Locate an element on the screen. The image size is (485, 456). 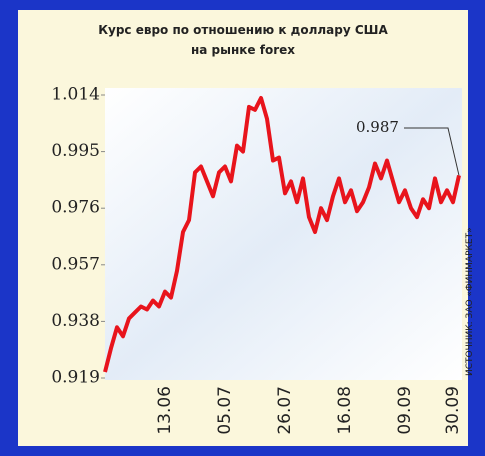
y-tick-label: 1.014 is located at coordinates (75, 95).